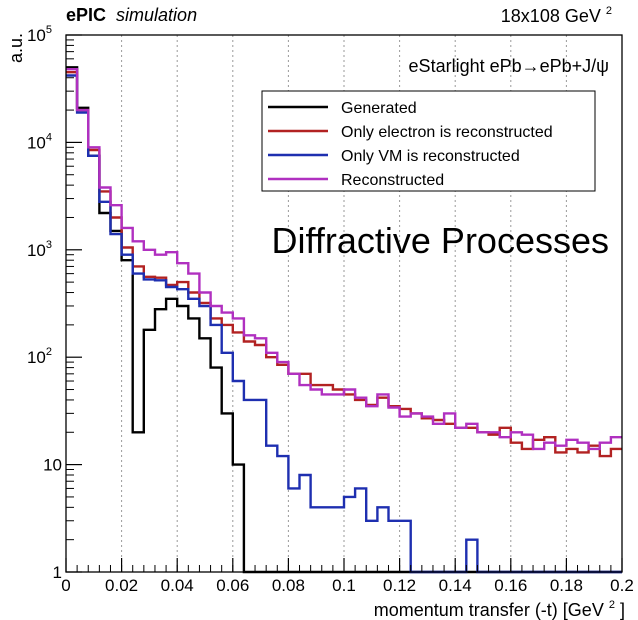 This screenshot has height=620, width=638. I want to click on legend-entry: Generated, so click(379, 108).